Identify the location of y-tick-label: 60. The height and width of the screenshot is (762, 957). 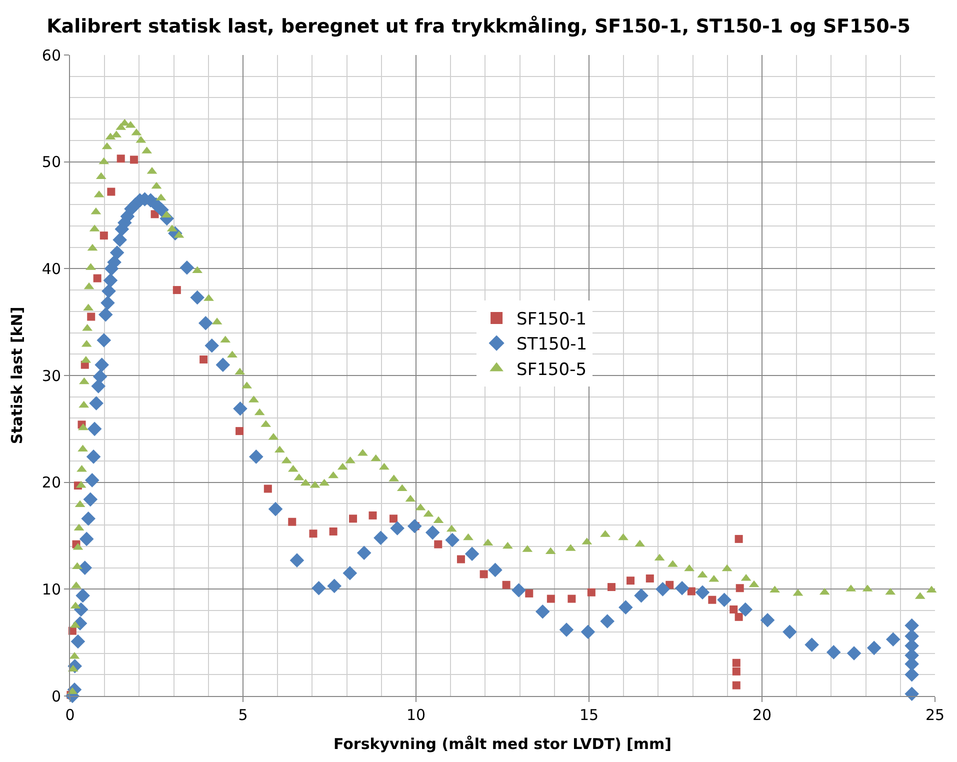
(51, 55).